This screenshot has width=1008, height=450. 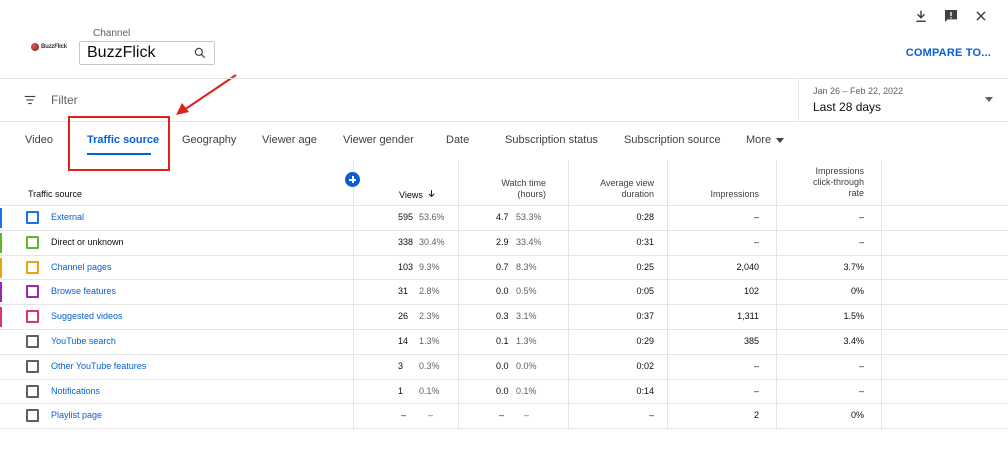 What do you see at coordinates (672, 140) in the screenshot?
I see `tab-subscription-source: Subscription source` at bounding box center [672, 140].